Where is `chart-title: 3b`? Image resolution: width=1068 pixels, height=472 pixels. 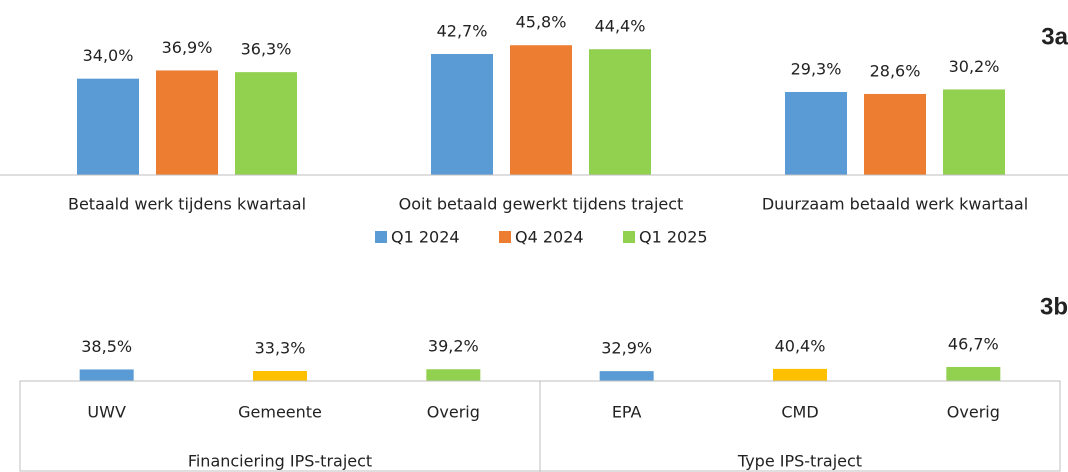 chart-title: 3b is located at coordinates (1054, 306).